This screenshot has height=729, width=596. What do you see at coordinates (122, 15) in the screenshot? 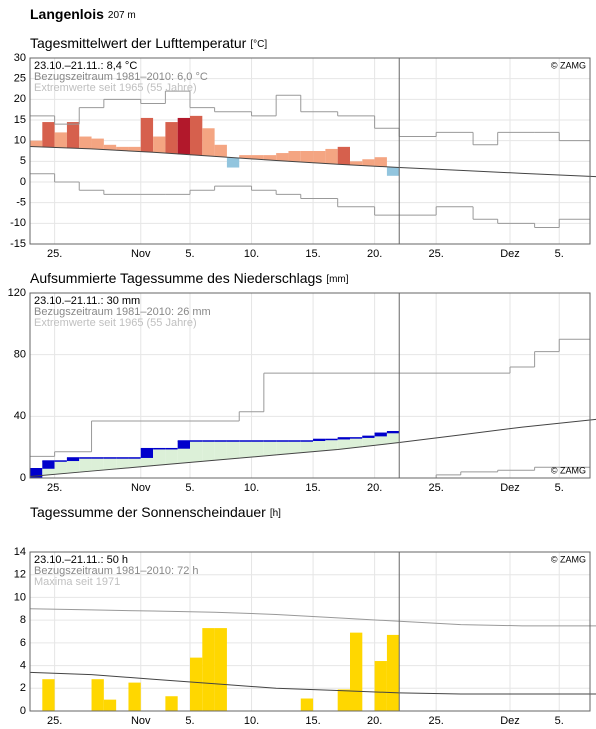
I see `elevation: 207 m` at bounding box center [122, 15].